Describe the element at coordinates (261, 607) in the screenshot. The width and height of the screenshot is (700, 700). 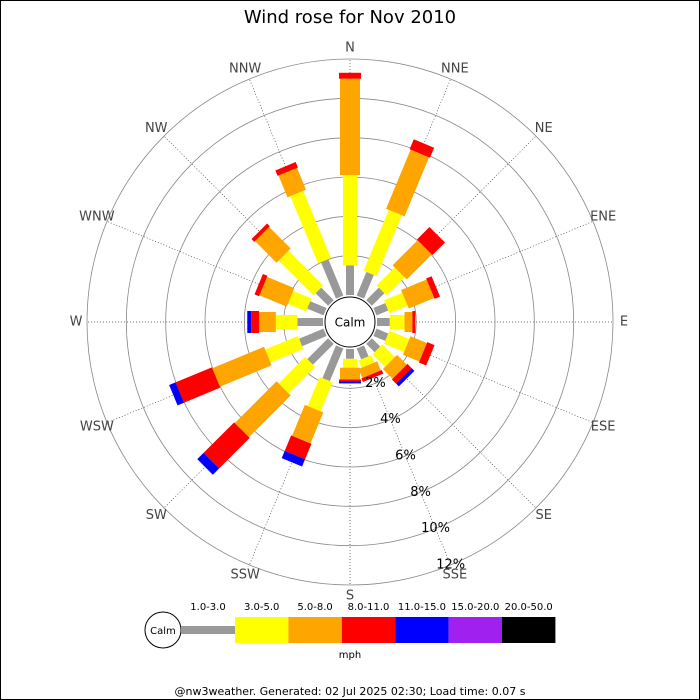
I see `legend-label: 3.0-5.0` at that location.